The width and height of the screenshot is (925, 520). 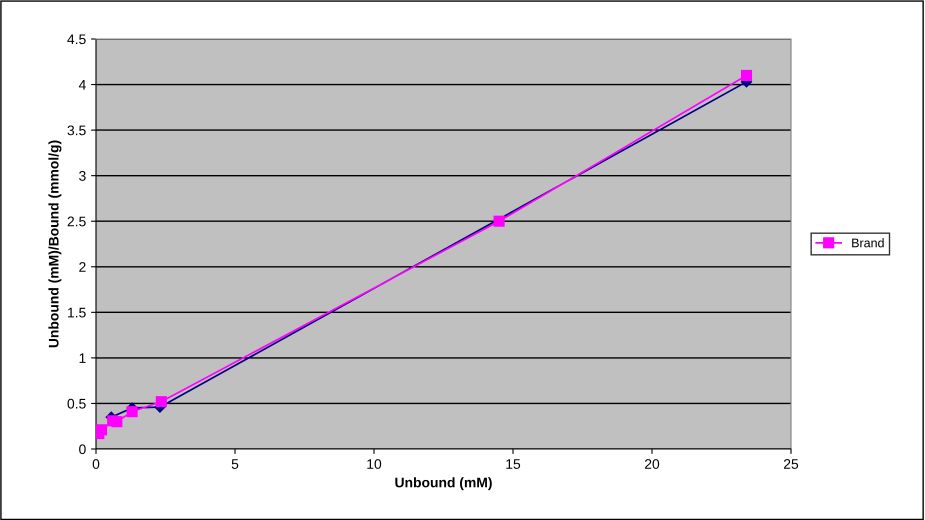 I want to click on y-tick-label: 0.5, so click(x=77, y=403).